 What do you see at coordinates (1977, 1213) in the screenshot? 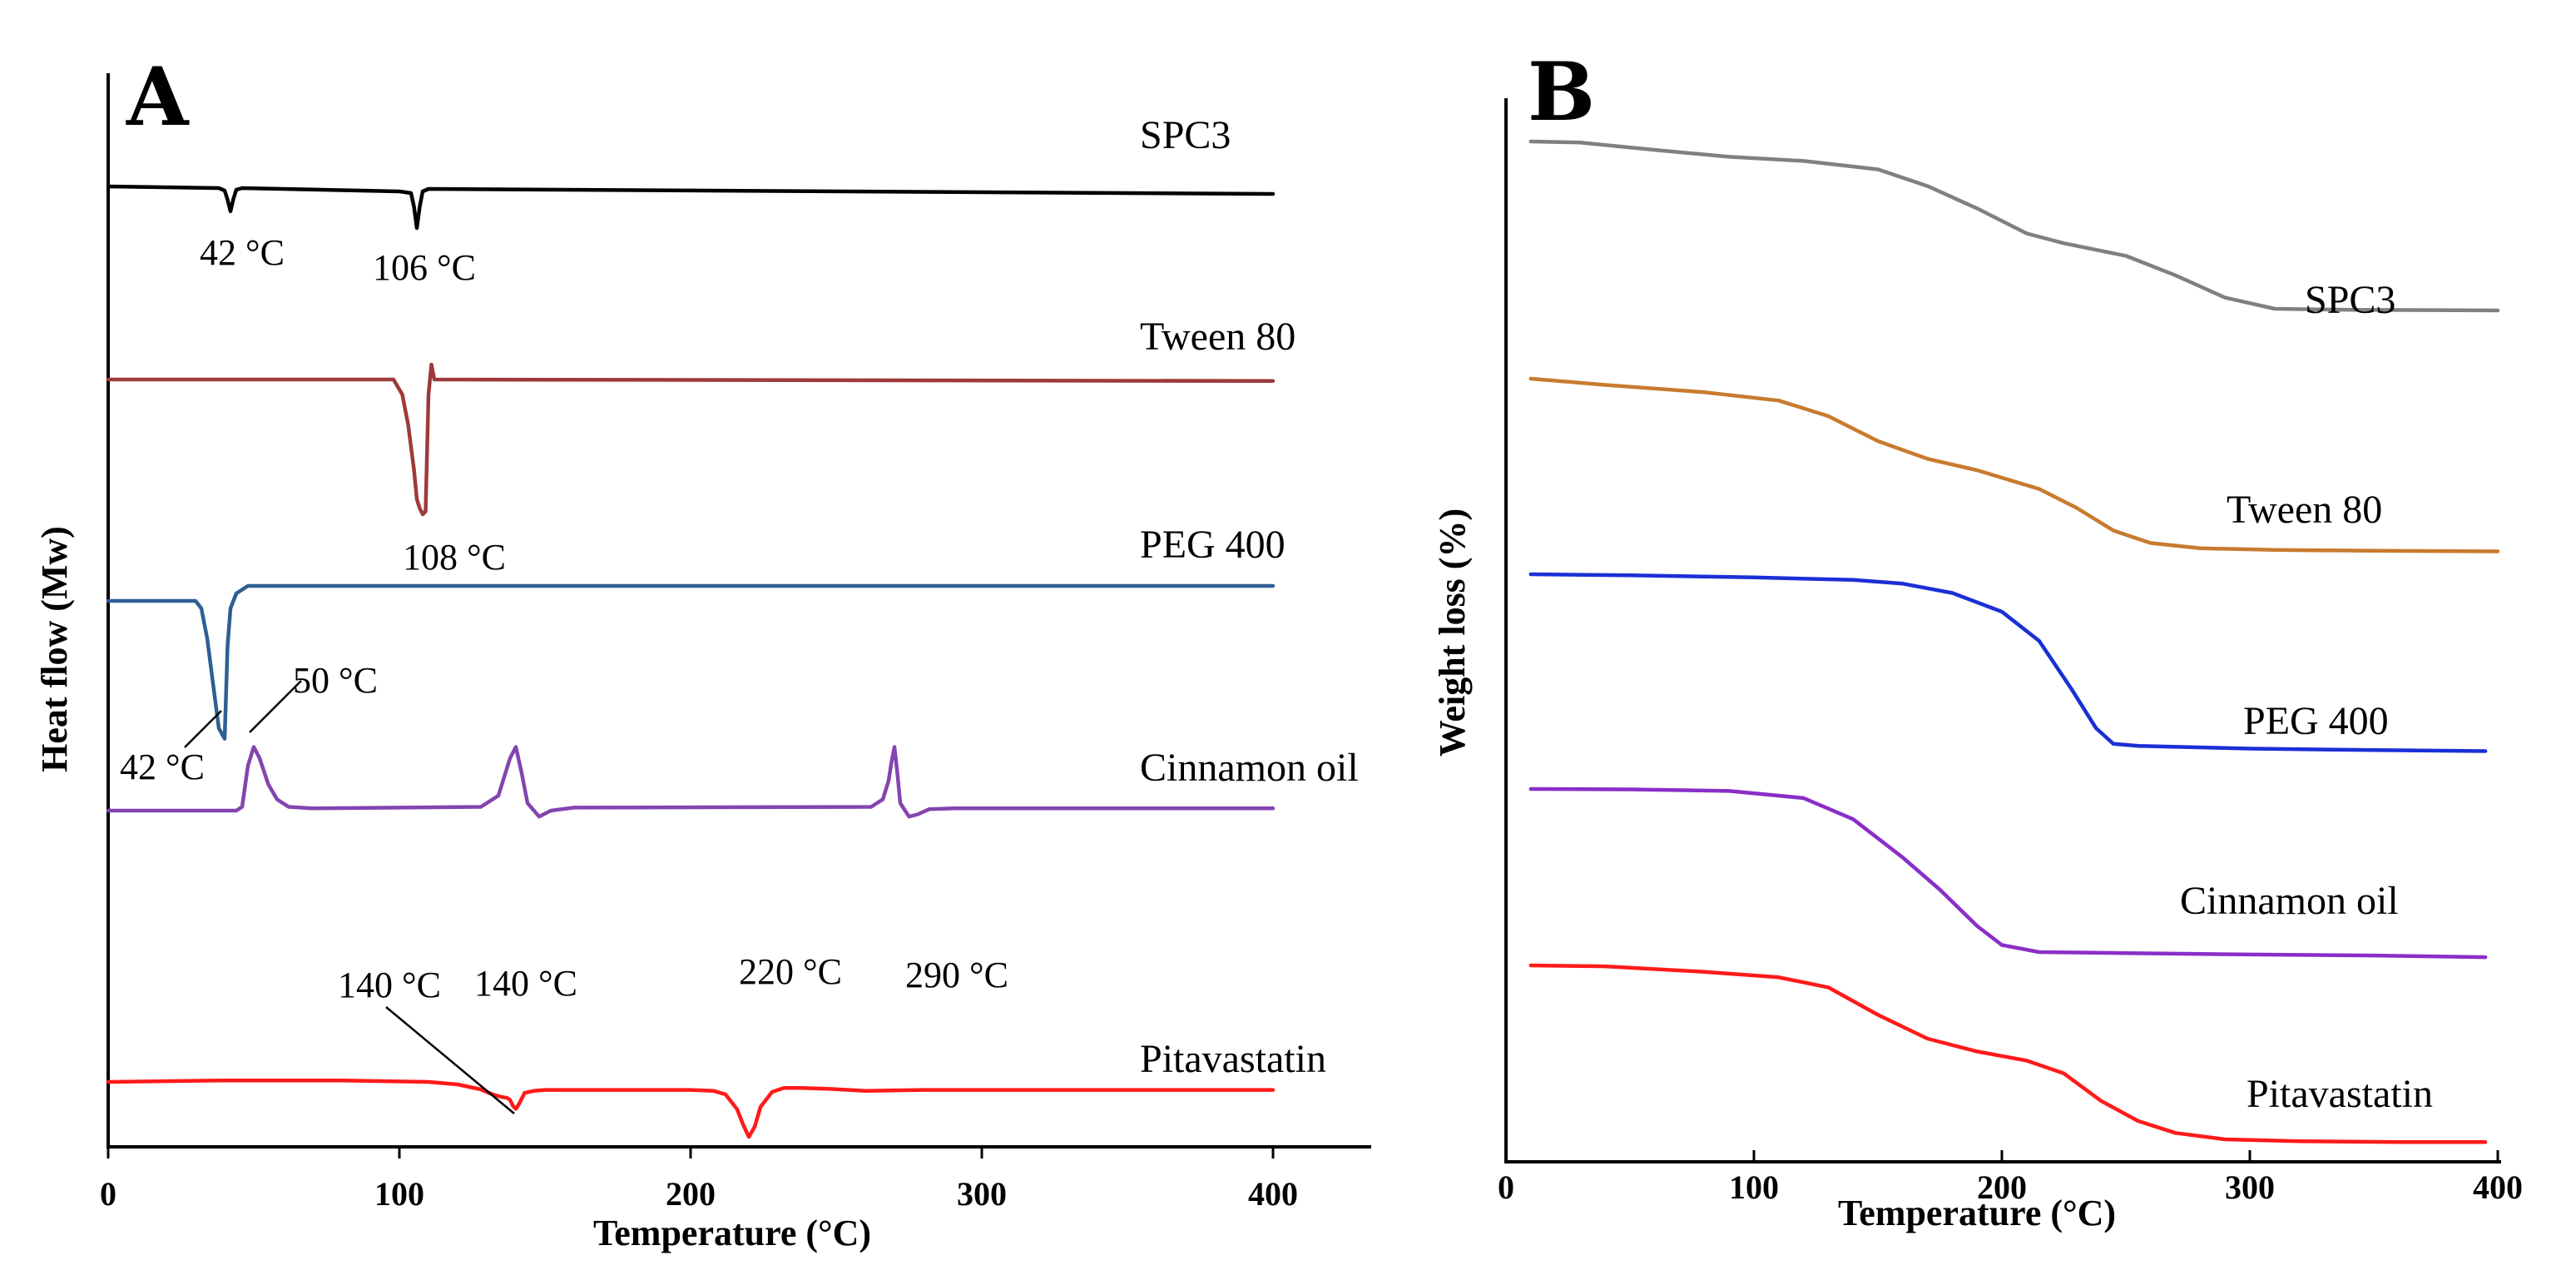
I see `panel-b-x-axis-title: Temperature (°C)` at bounding box center [1977, 1213].